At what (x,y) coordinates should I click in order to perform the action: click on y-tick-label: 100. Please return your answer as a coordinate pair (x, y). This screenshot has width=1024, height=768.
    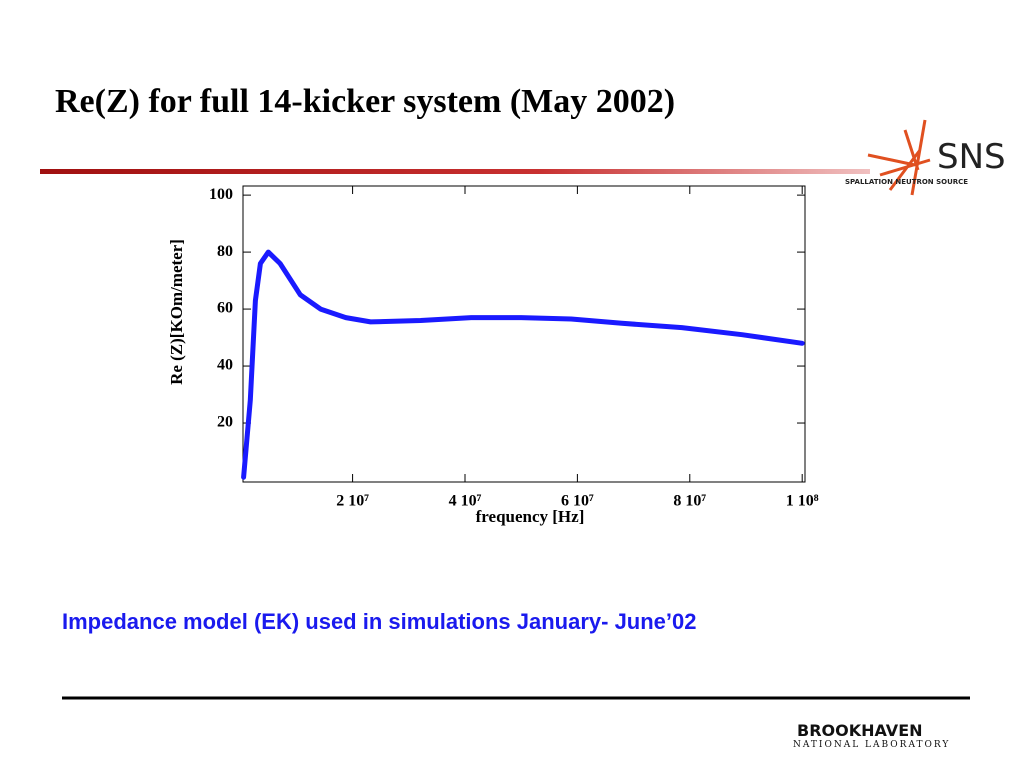
    Looking at the image, I should click on (221, 194).